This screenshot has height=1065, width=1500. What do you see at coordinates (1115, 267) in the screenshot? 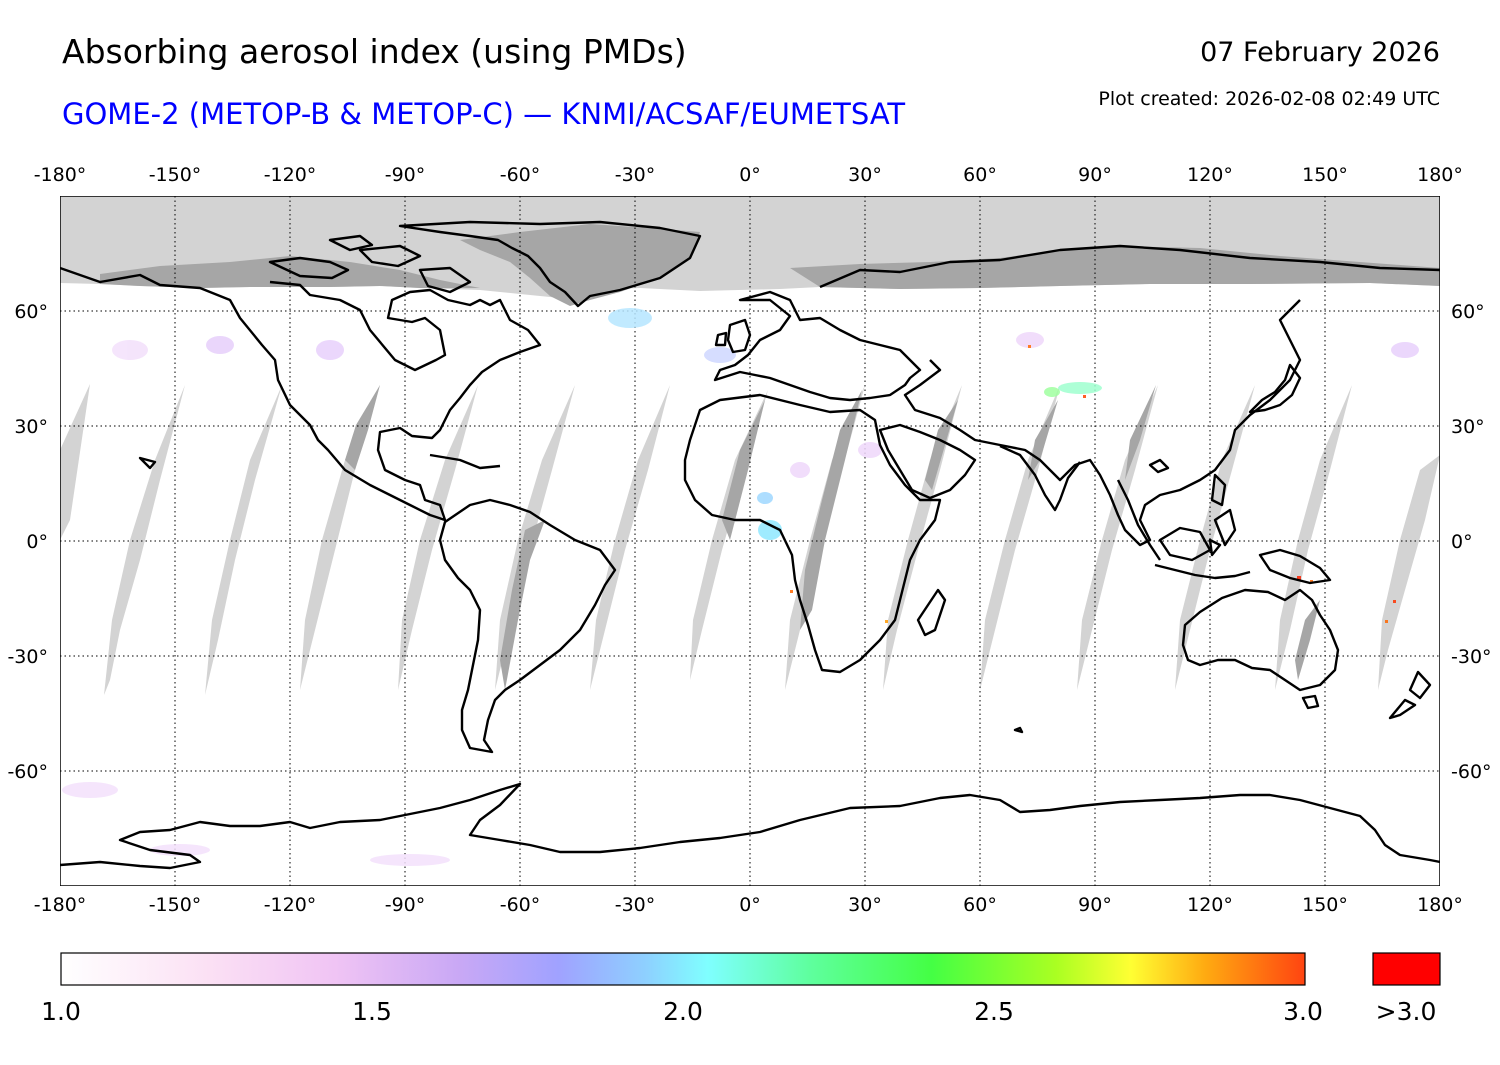
I see `siberia-no-data` at bounding box center [1115, 267].